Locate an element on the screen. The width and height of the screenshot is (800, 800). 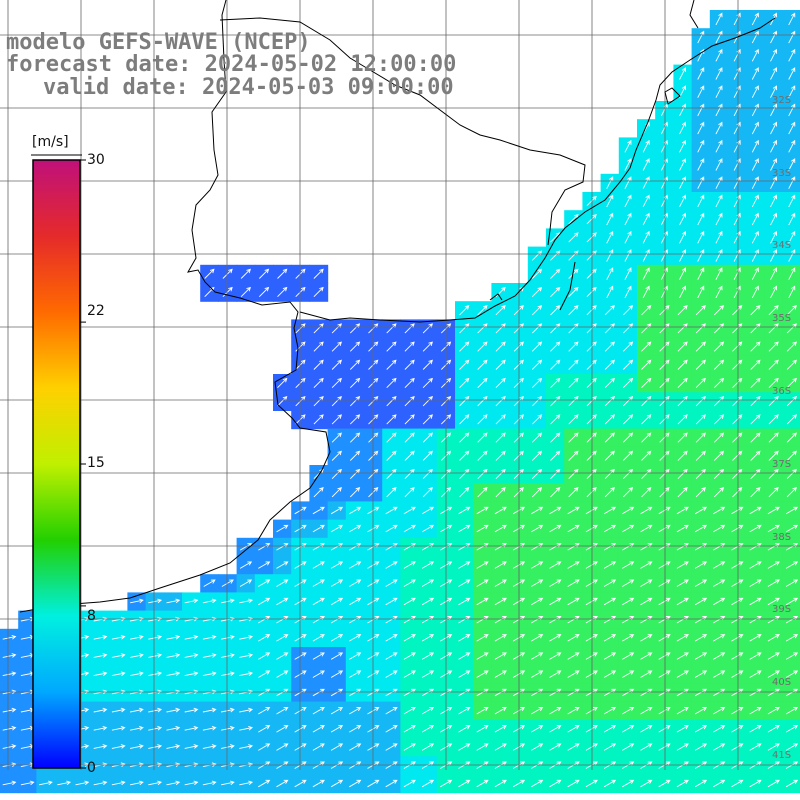
colorbar-tick-22: 22 is located at coordinates (96, 311).